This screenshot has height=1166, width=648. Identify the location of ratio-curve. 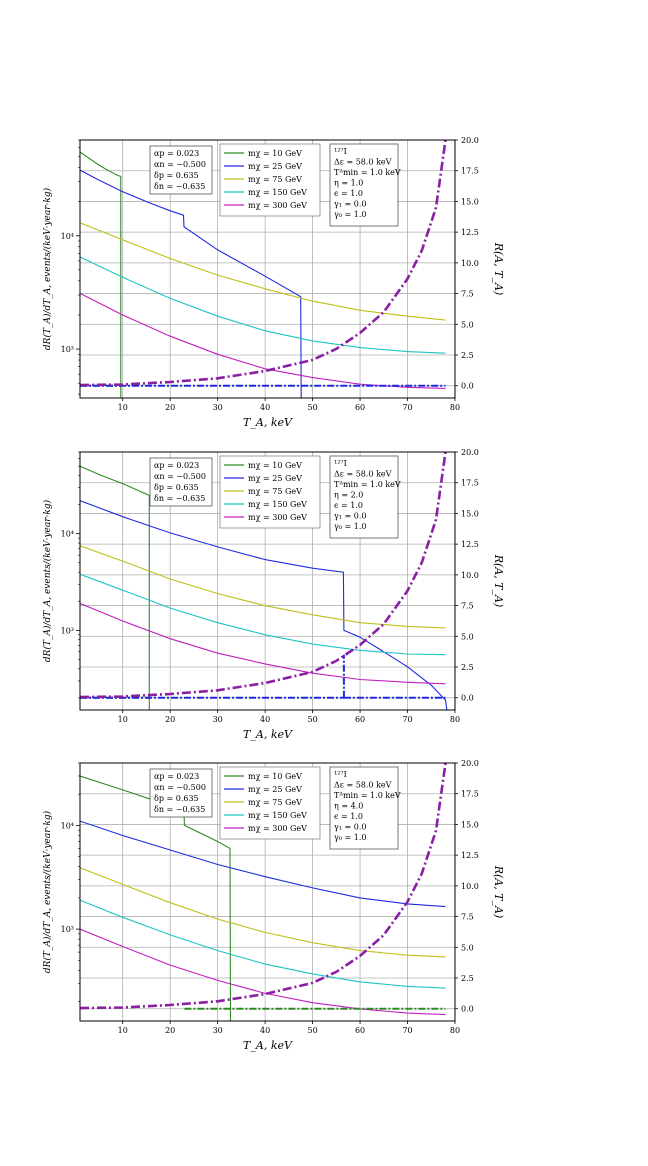
(263, 263).